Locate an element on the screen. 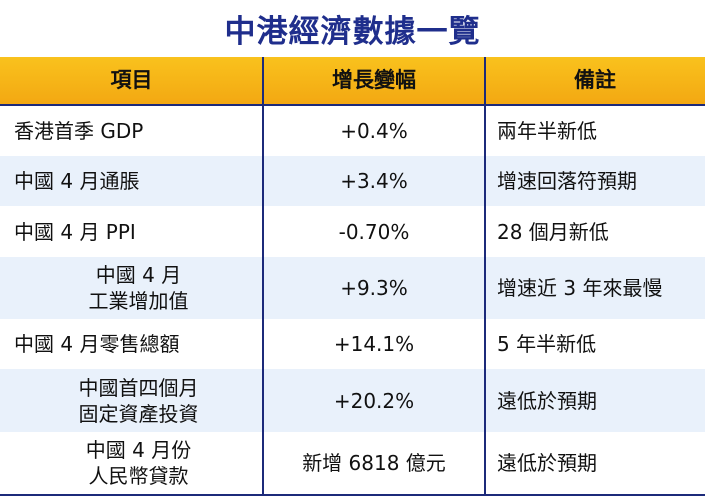 The height and width of the screenshot is (496, 705). table-header: 項目 增長變幅 備註 is located at coordinates (352, 80).